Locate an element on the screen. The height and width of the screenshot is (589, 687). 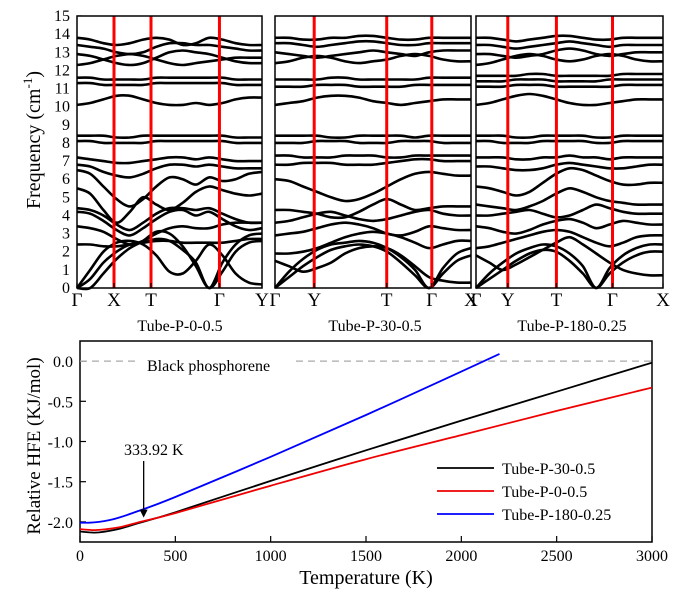
hfe-x-tick-label-0: 0 is located at coordinates (80, 556).